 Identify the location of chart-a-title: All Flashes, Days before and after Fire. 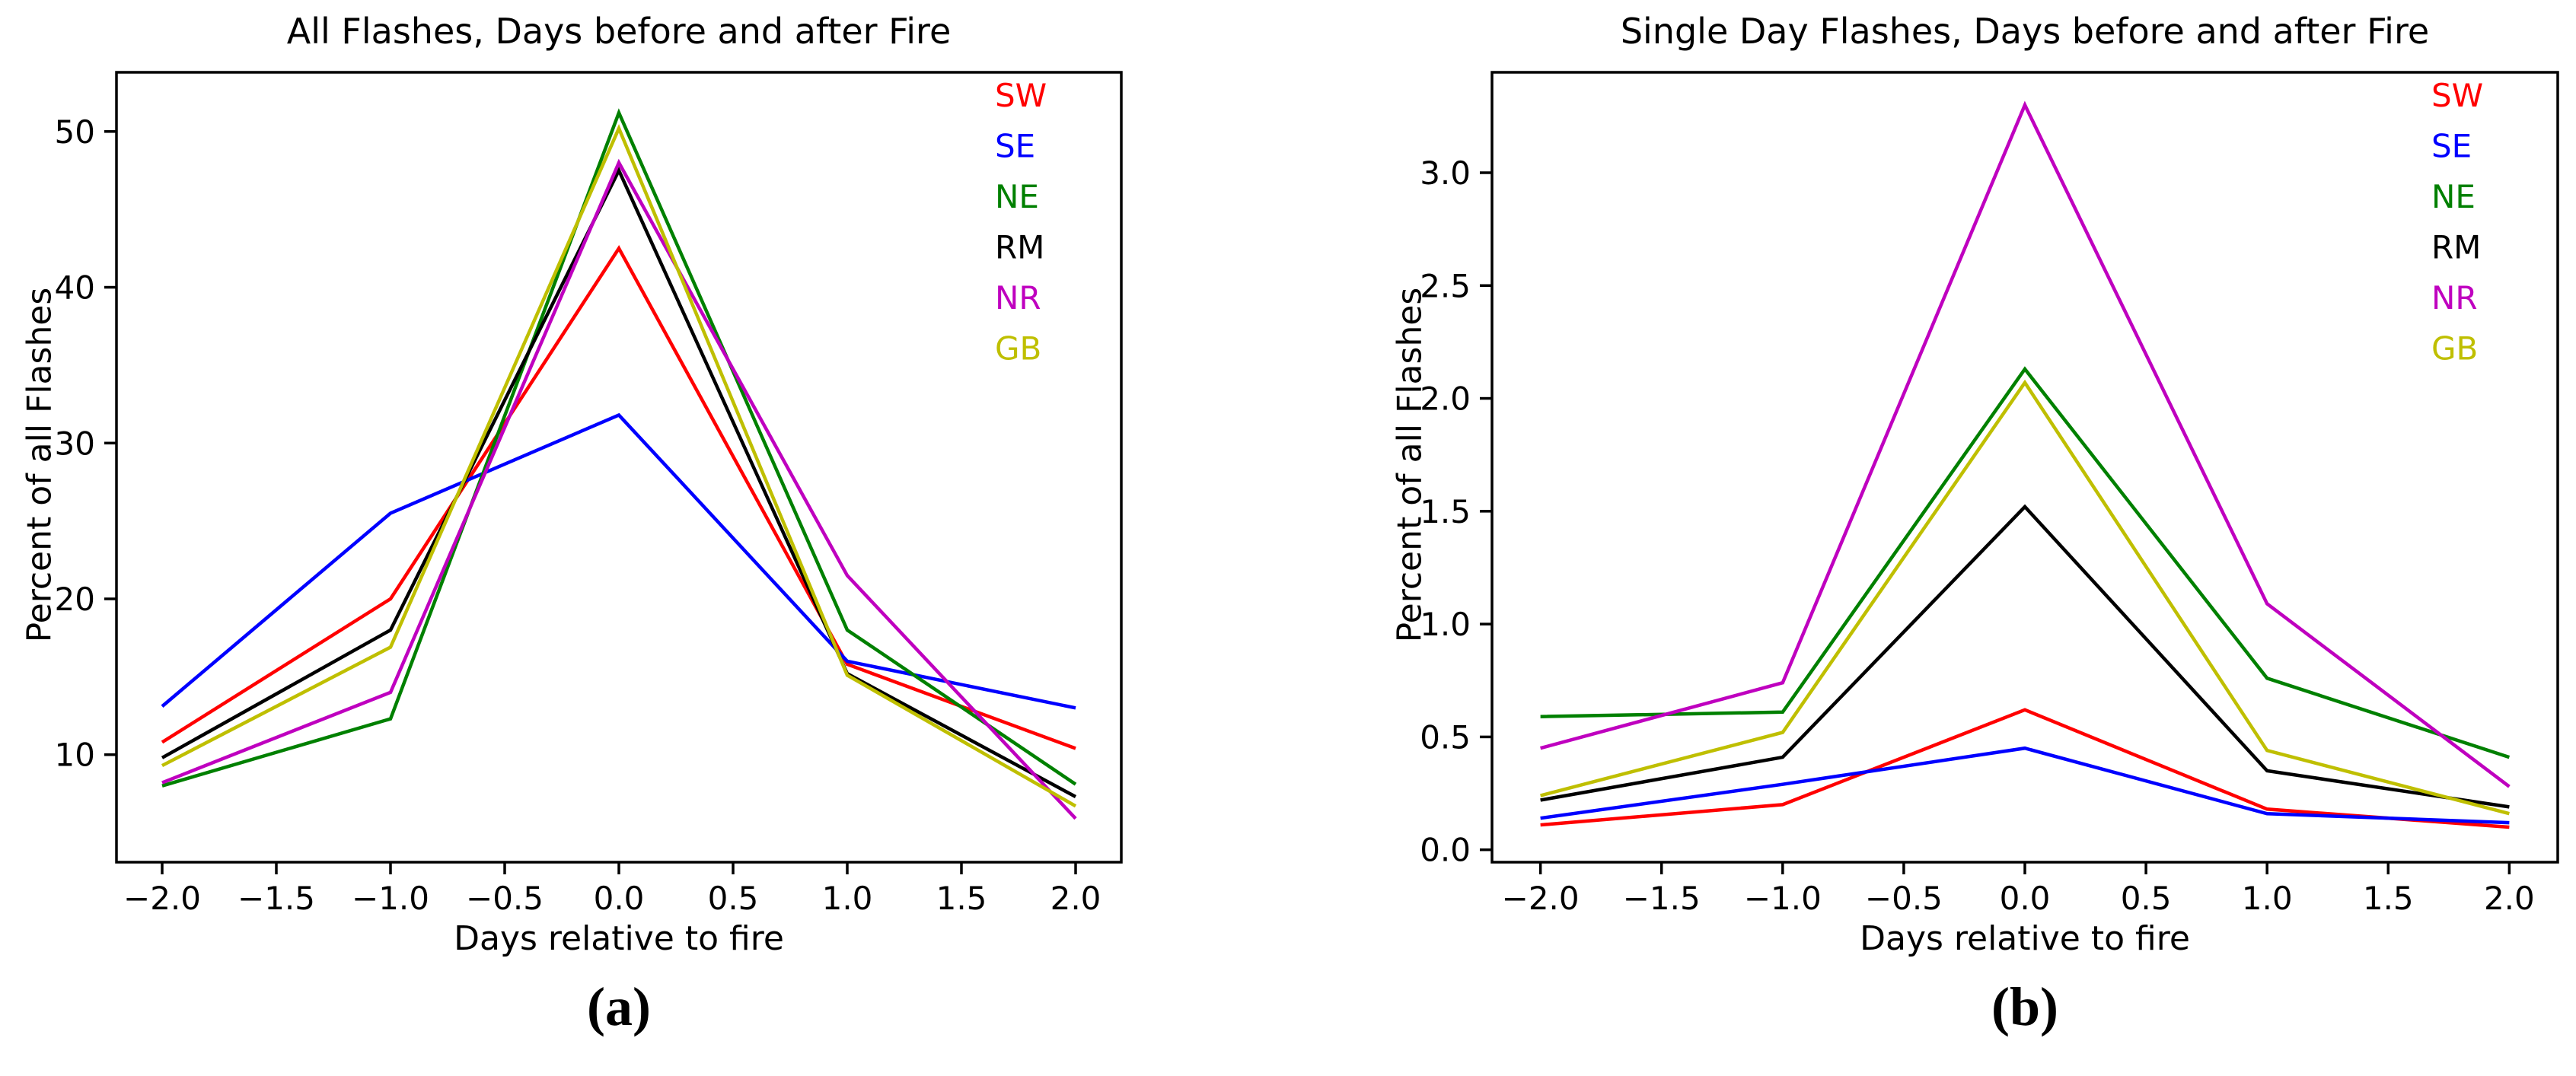
(619, 32).